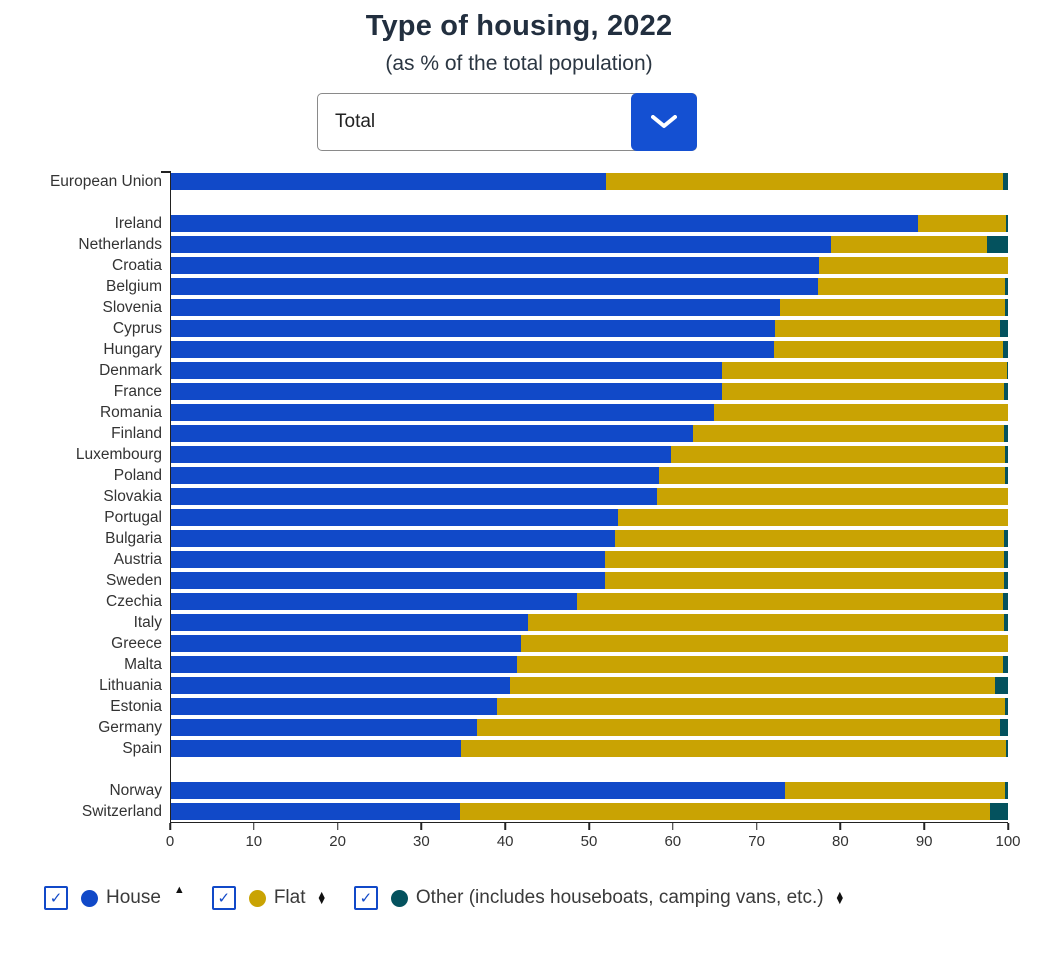 The height and width of the screenshot is (967, 1038). I want to click on house-checkbox: ✓, so click(56, 898).